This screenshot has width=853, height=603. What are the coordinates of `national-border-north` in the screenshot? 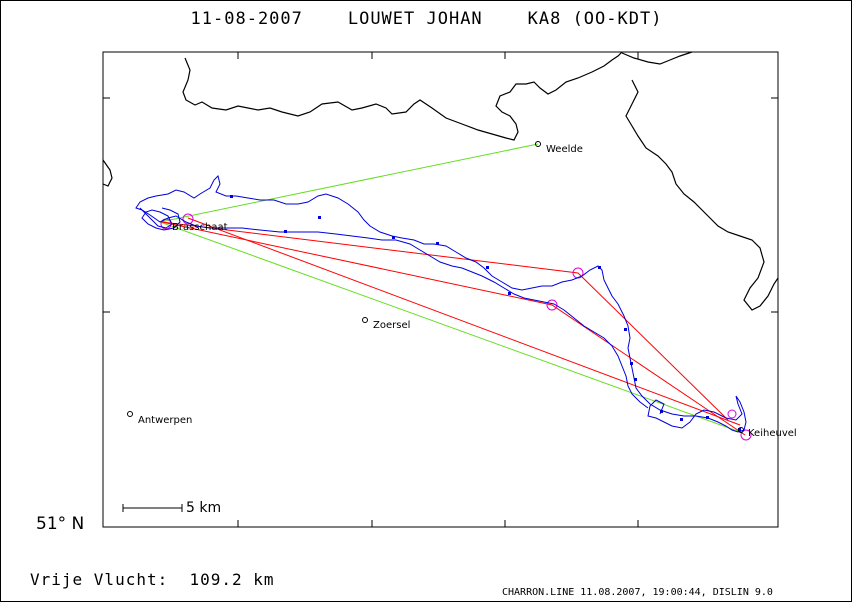 It's located at (402, 96).